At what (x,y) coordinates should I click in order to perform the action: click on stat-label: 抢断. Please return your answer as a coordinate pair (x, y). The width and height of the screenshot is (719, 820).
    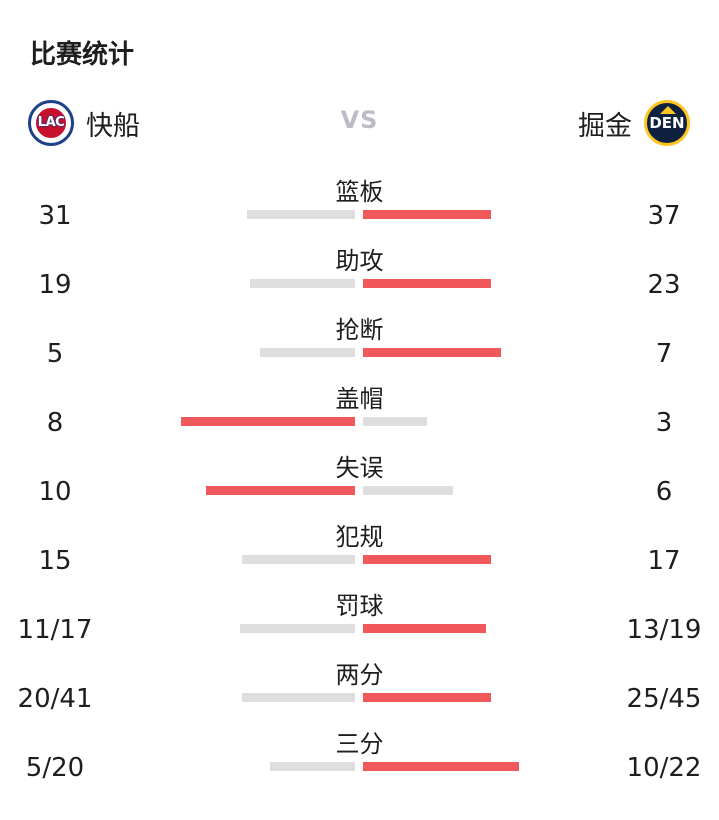
    Looking at the image, I should click on (359, 330).